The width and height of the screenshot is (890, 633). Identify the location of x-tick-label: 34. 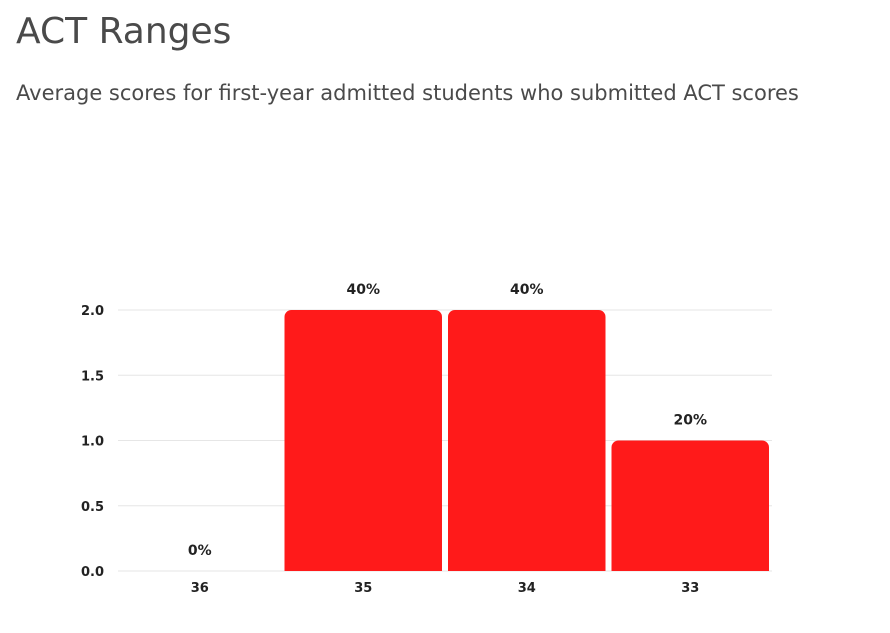
(527, 588).